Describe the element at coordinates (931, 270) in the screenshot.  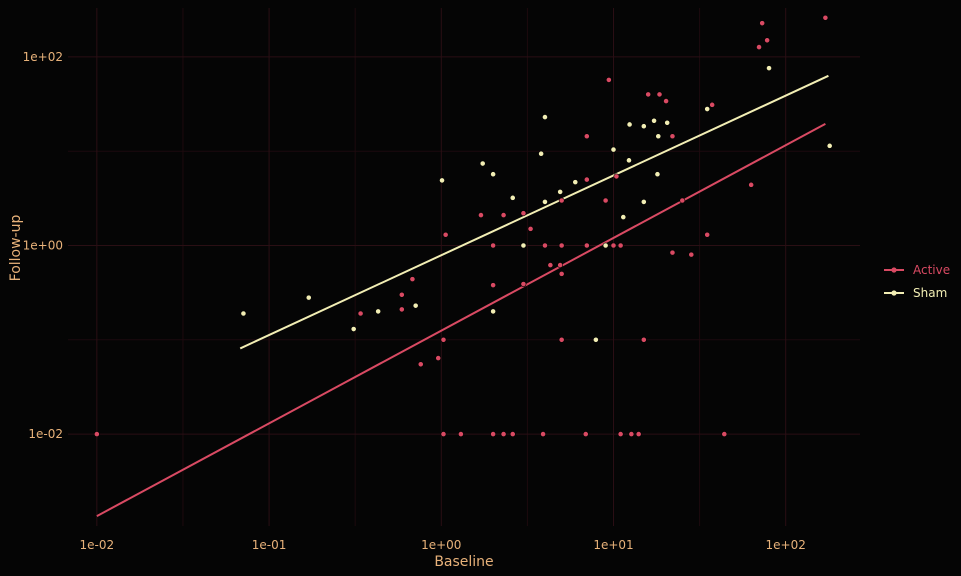
I see `legend-label-active: Active` at that location.